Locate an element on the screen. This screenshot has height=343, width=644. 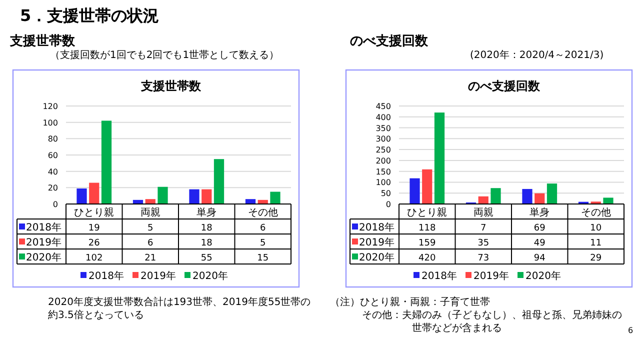
value: 49 is located at coordinates (540, 243).